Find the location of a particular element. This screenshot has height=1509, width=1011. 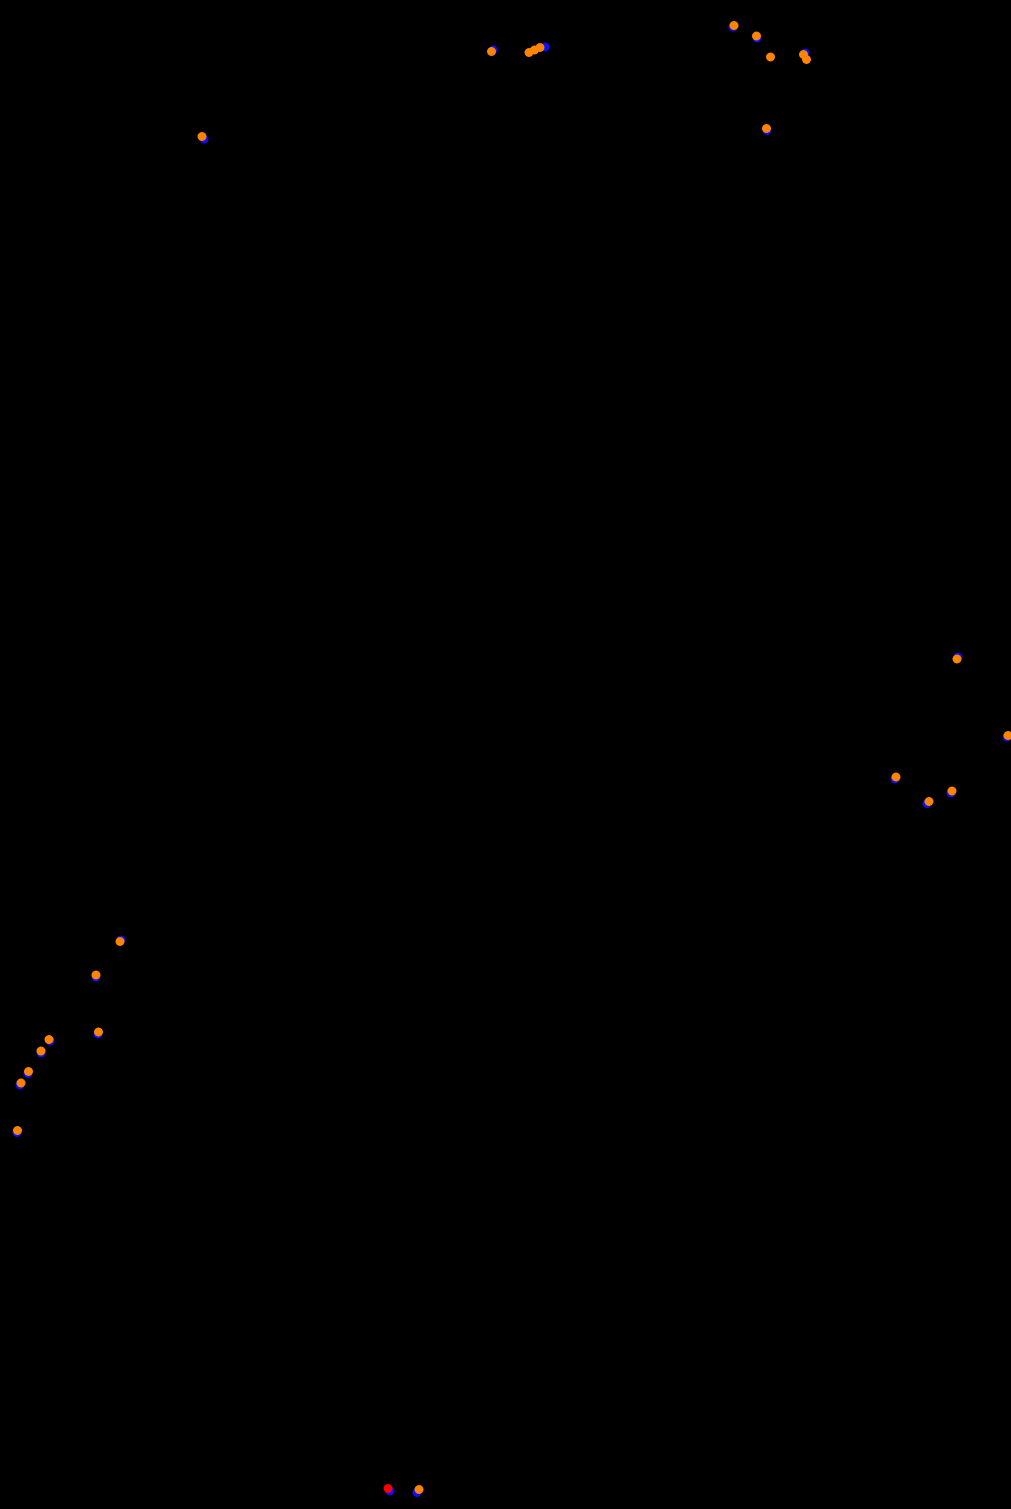

red-scatter-point is located at coordinates (388, 1488).